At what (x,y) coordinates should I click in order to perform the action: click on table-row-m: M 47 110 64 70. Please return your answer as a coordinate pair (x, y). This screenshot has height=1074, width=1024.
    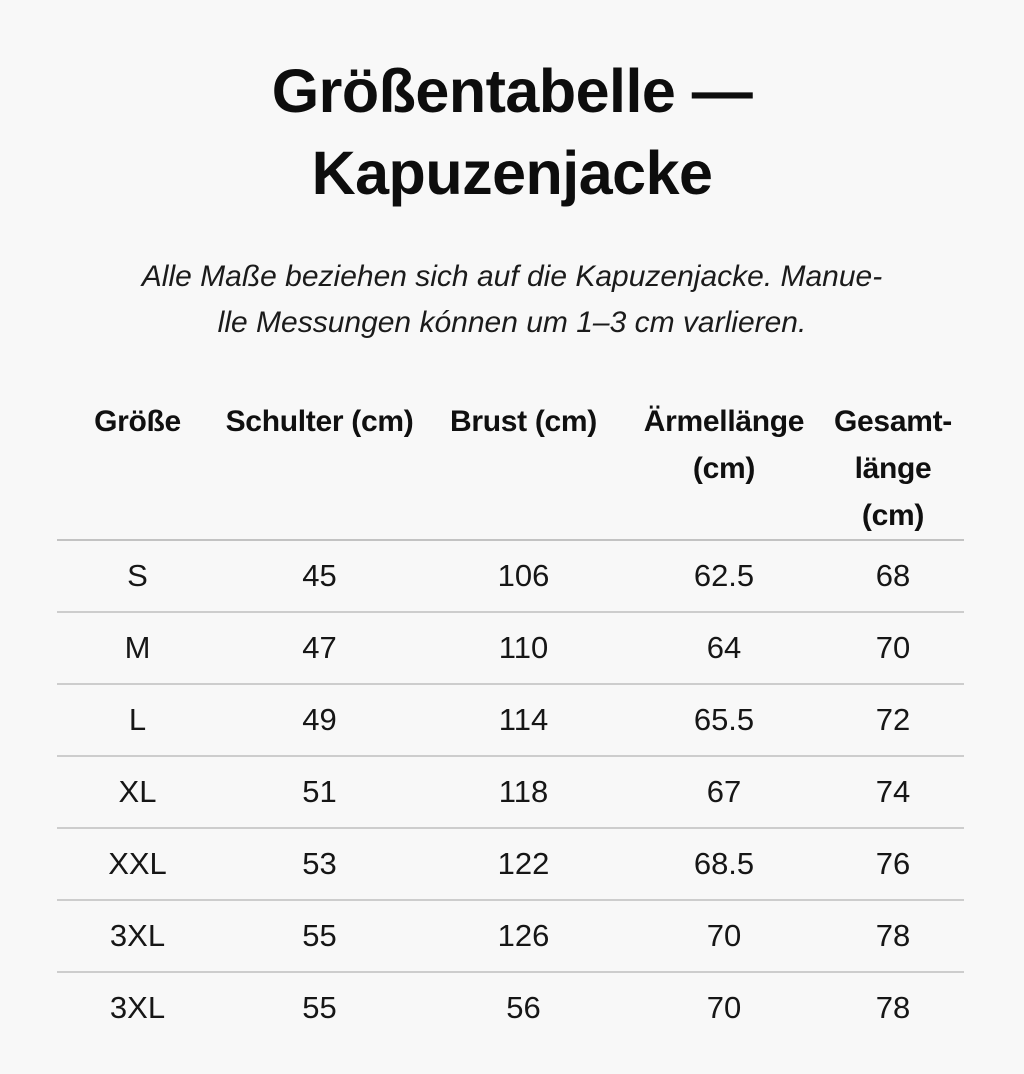
    Looking at the image, I should click on (510, 649).